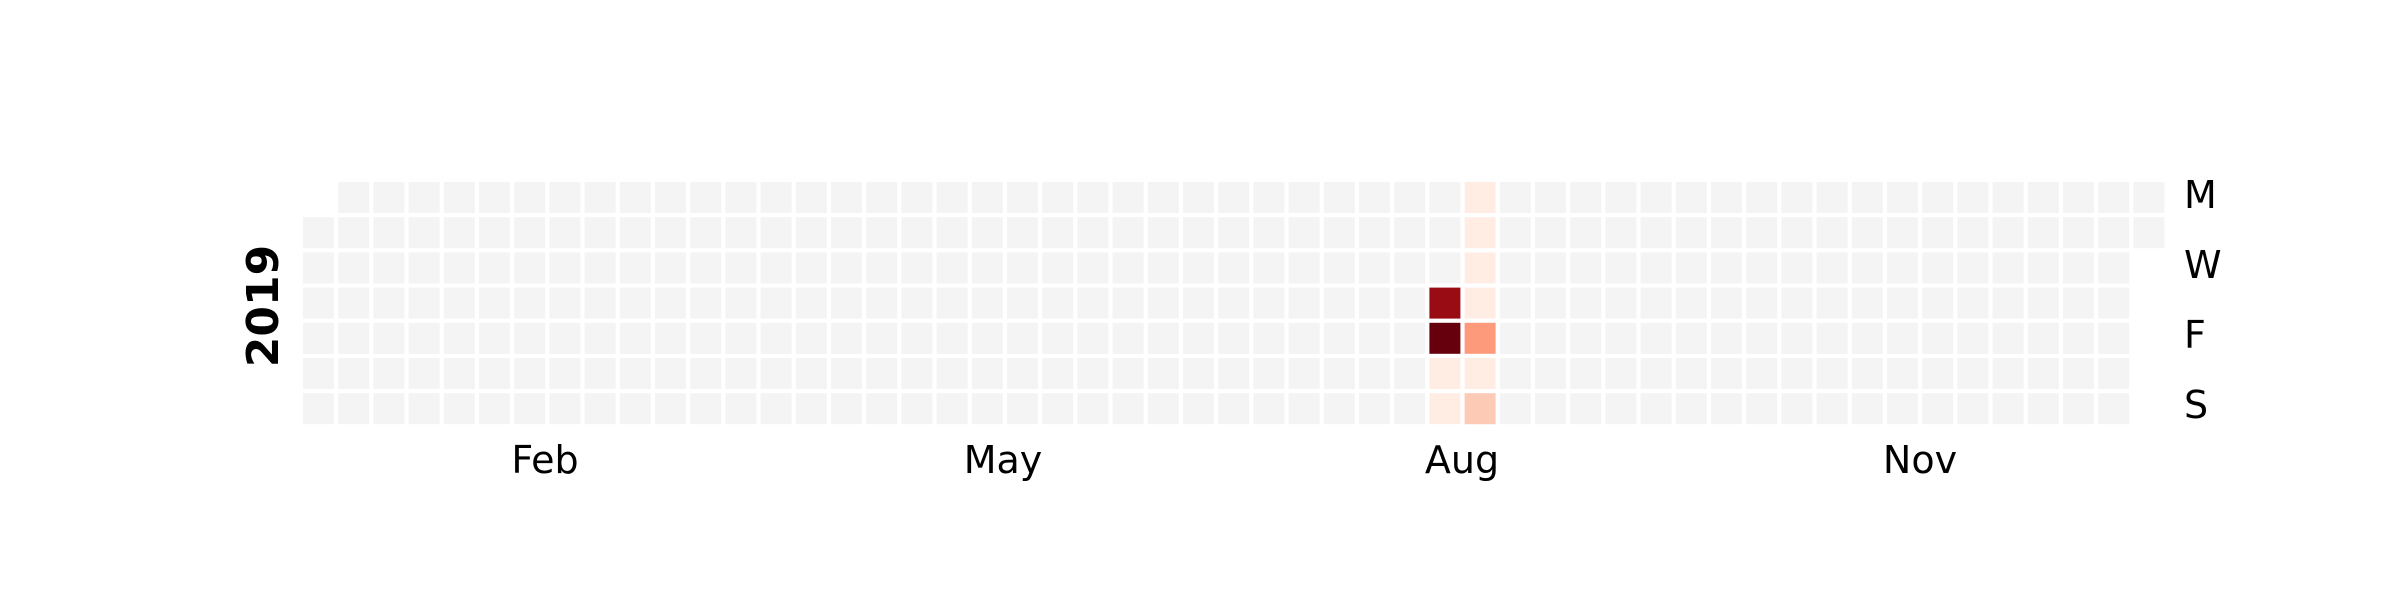 This screenshot has height=600, width=2400. Describe the element at coordinates (263, 306) in the screenshot. I see `year-label: 2019` at that location.